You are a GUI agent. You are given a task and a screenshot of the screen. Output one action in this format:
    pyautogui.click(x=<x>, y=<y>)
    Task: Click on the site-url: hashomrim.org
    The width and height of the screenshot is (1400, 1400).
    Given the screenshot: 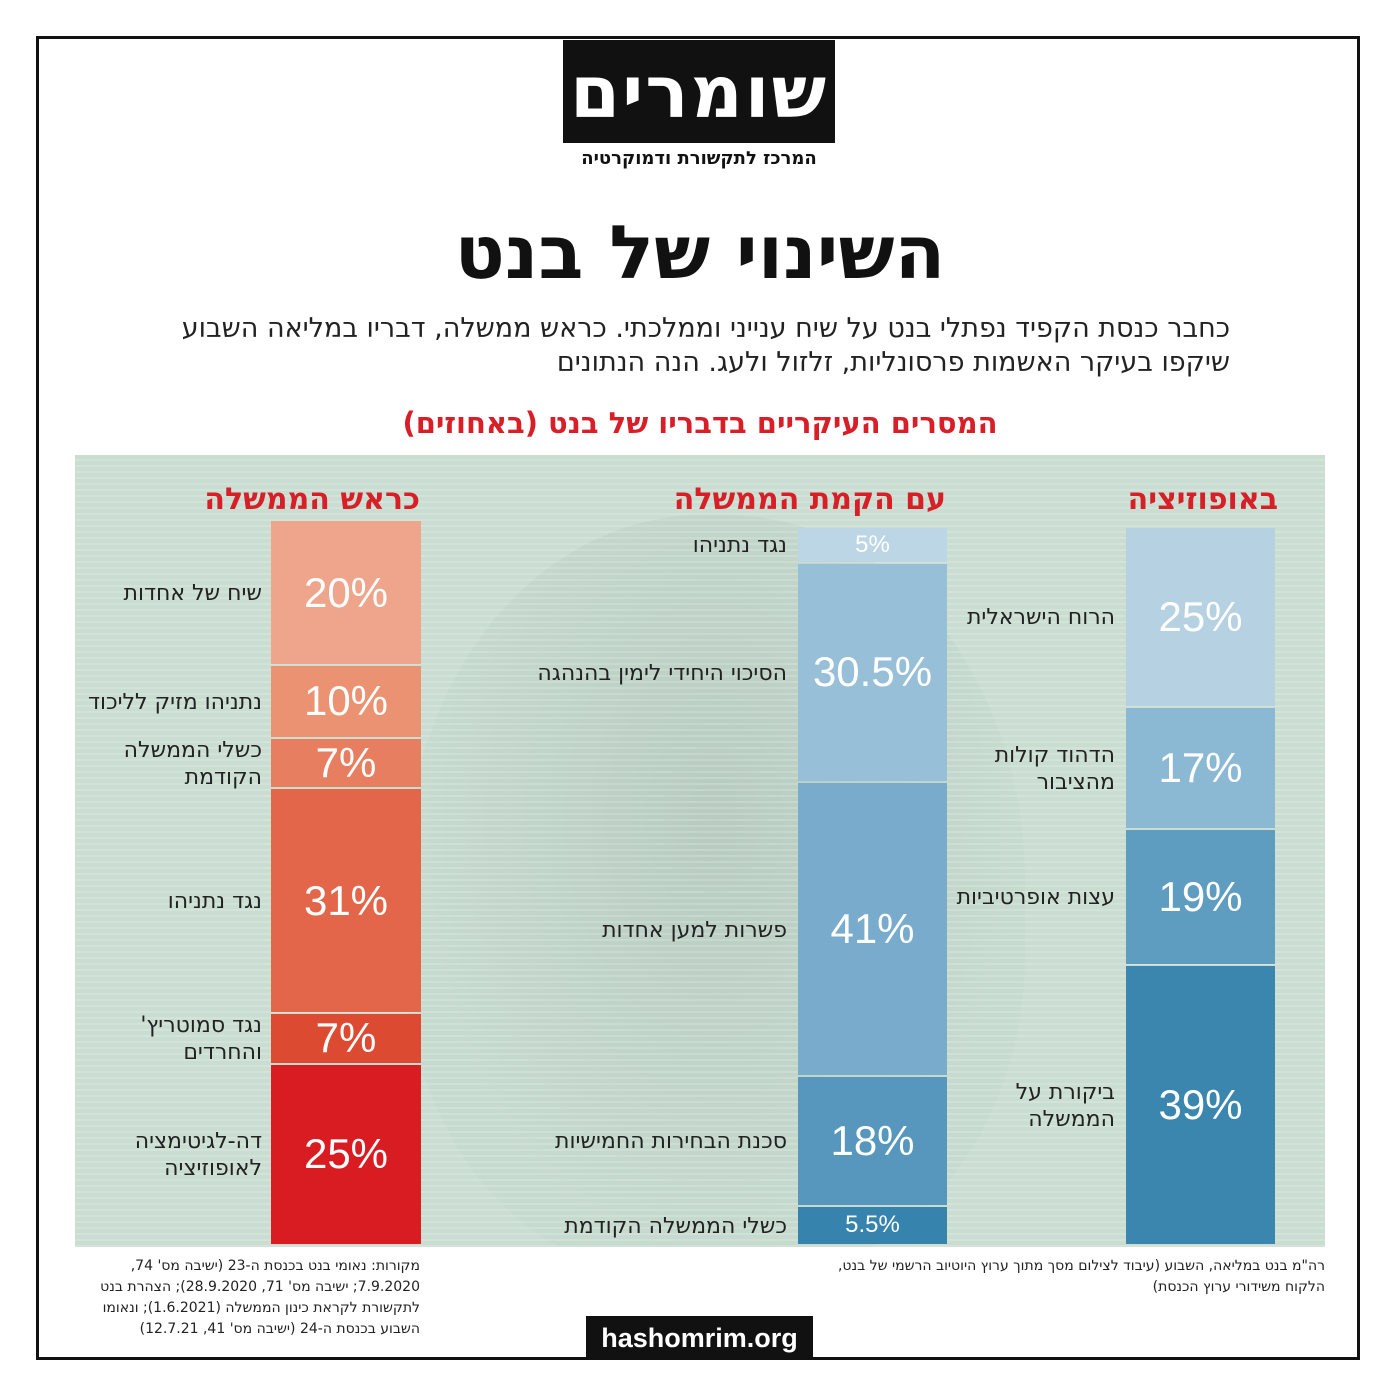 What is the action you would take?
    pyautogui.click(x=699, y=1338)
    